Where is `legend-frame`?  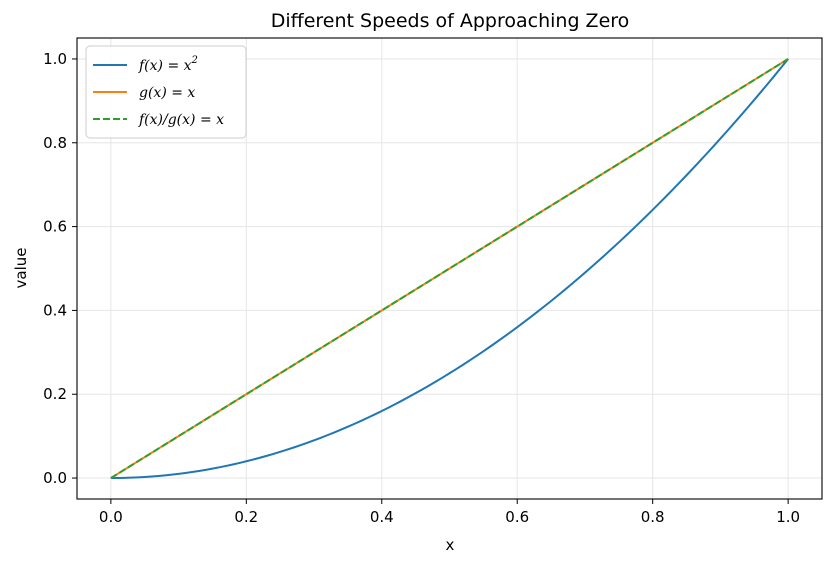 legend-frame is located at coordinates (166, 92).